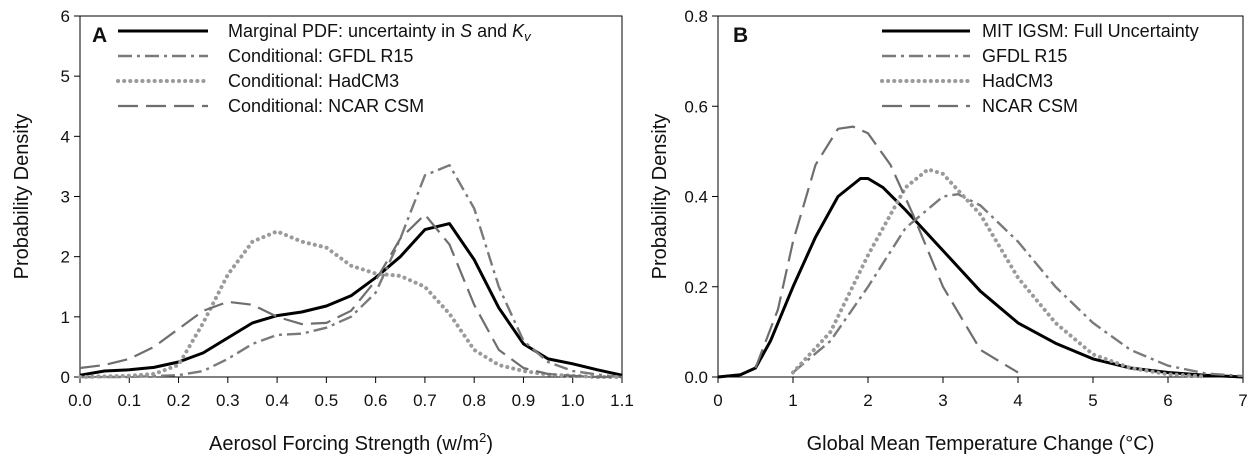  What do you see at coordinates (22, 197) in the screenshot?
I see `panel-a-y-axis-title: Probability Density` at bounding box center [22, 197].